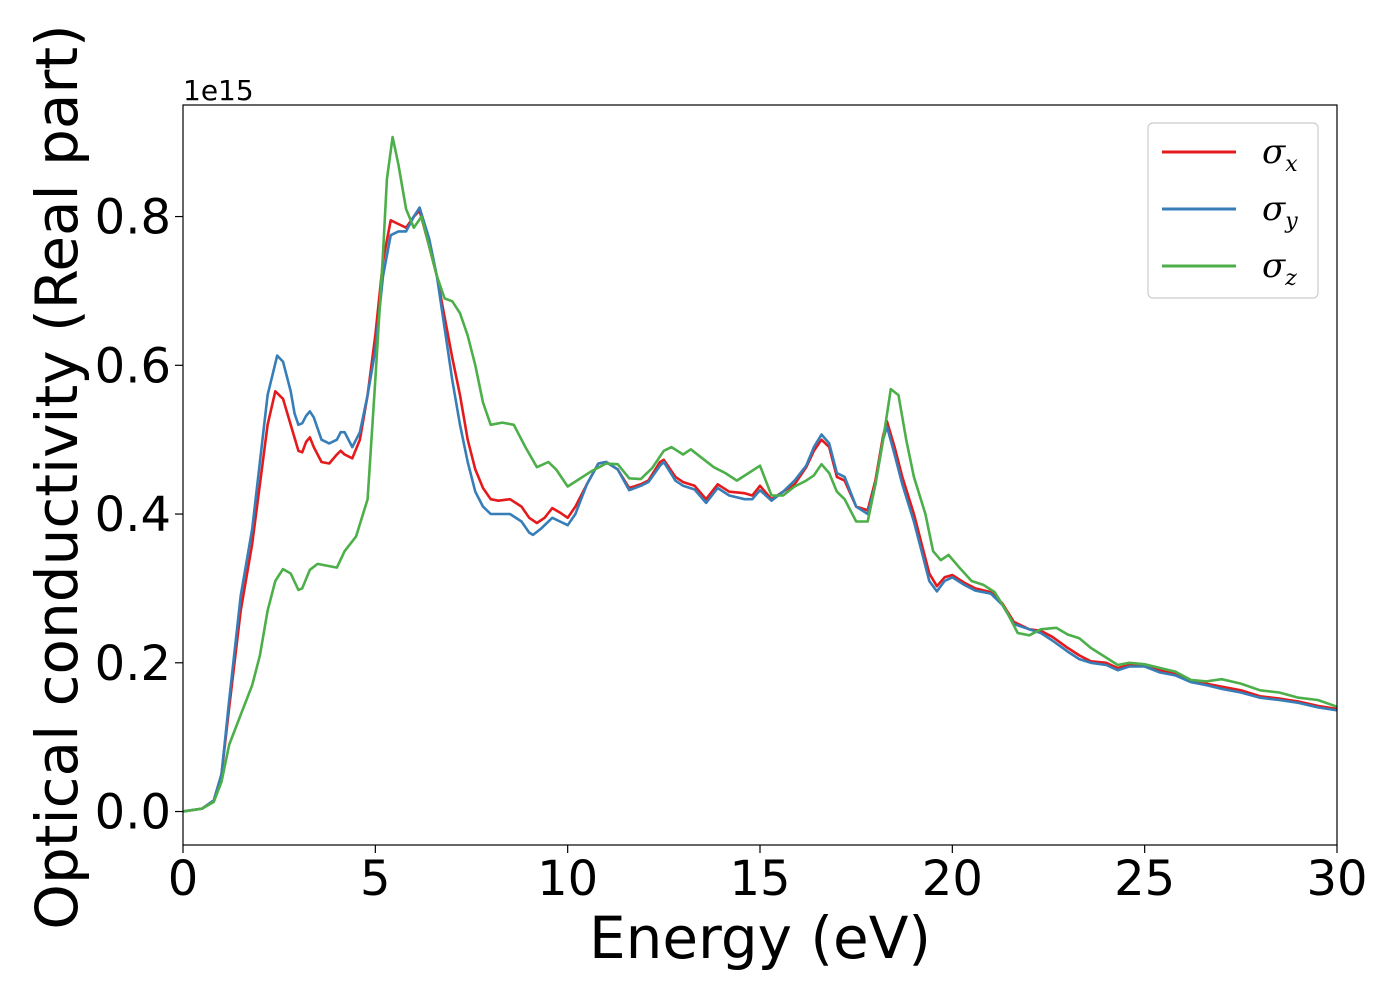 The image size is (1400, 1000). What do you see at coordinates (133, 515) in the screenshot?
I see `y-tick-label: 0.4` at bounding box center [133, 515].